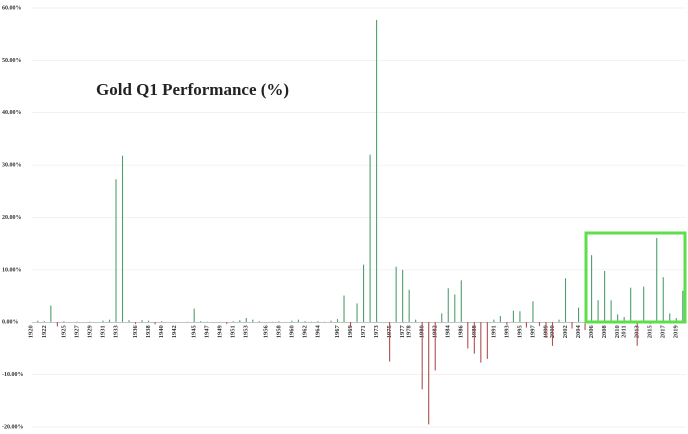  Describe the element at coordinates (10, 323) in the screenshot. I see `y-tick-label: 0.00%` at that location.